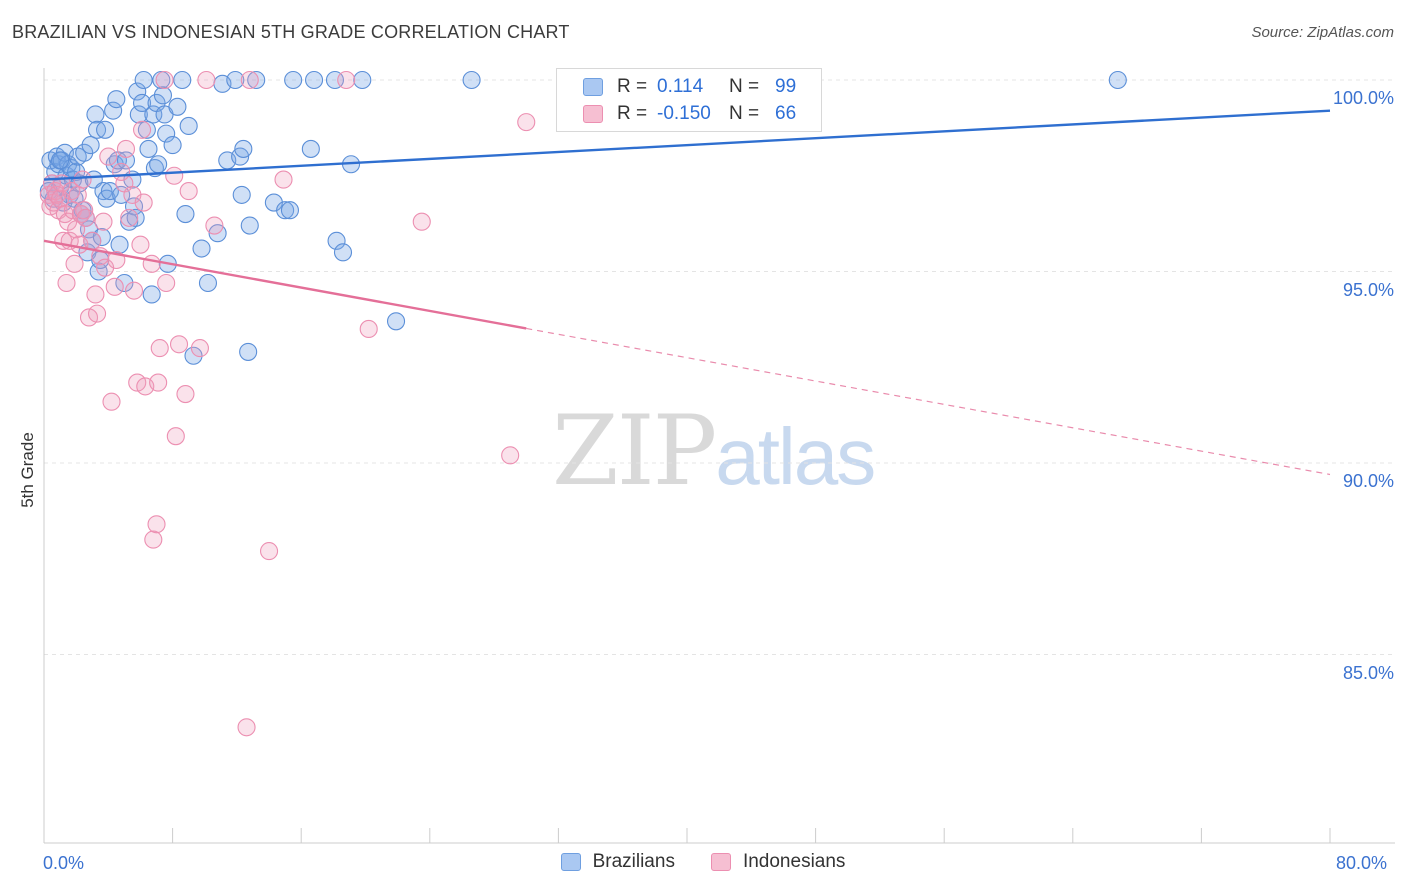 The height and width of the screenshot is (892, 1406). What do you see at coordinates (795, 456) in the screenshot?
I see `watermark-atlas: atlas` at bounding box center [795, 456].